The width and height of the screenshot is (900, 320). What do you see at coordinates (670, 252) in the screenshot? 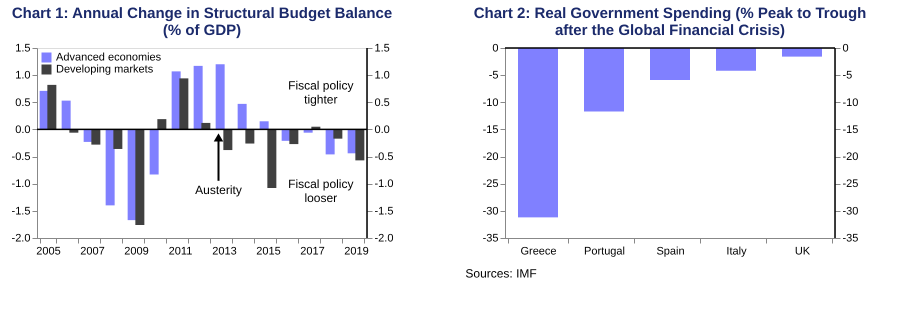
I see `x-tick-label: Spain` at bounding box center [670, 252].